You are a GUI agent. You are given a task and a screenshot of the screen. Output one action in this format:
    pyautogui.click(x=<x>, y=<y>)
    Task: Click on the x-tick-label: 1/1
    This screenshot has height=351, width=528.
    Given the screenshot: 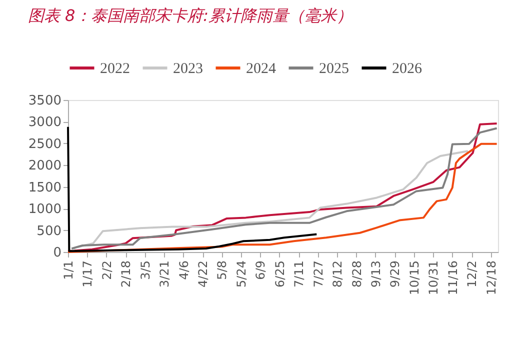 What is the action you would take?
    pyautogui.click(x=69, y=270)
    